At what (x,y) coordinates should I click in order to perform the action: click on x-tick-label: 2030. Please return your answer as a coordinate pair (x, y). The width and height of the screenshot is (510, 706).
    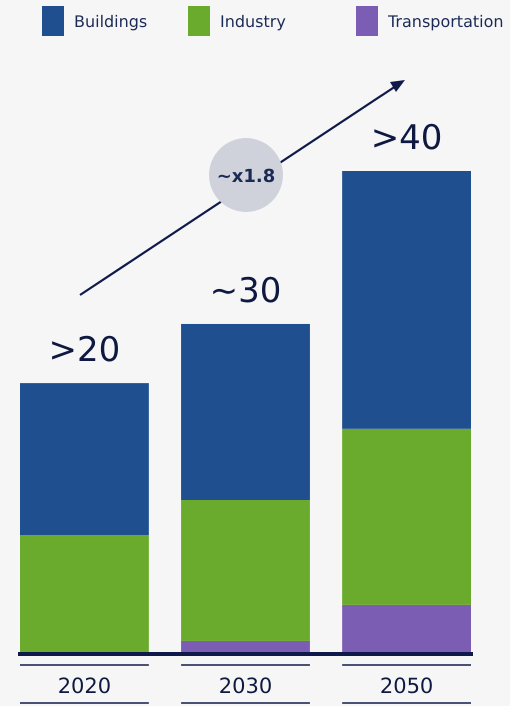
    Looking at the image, I should click on (245, 686).